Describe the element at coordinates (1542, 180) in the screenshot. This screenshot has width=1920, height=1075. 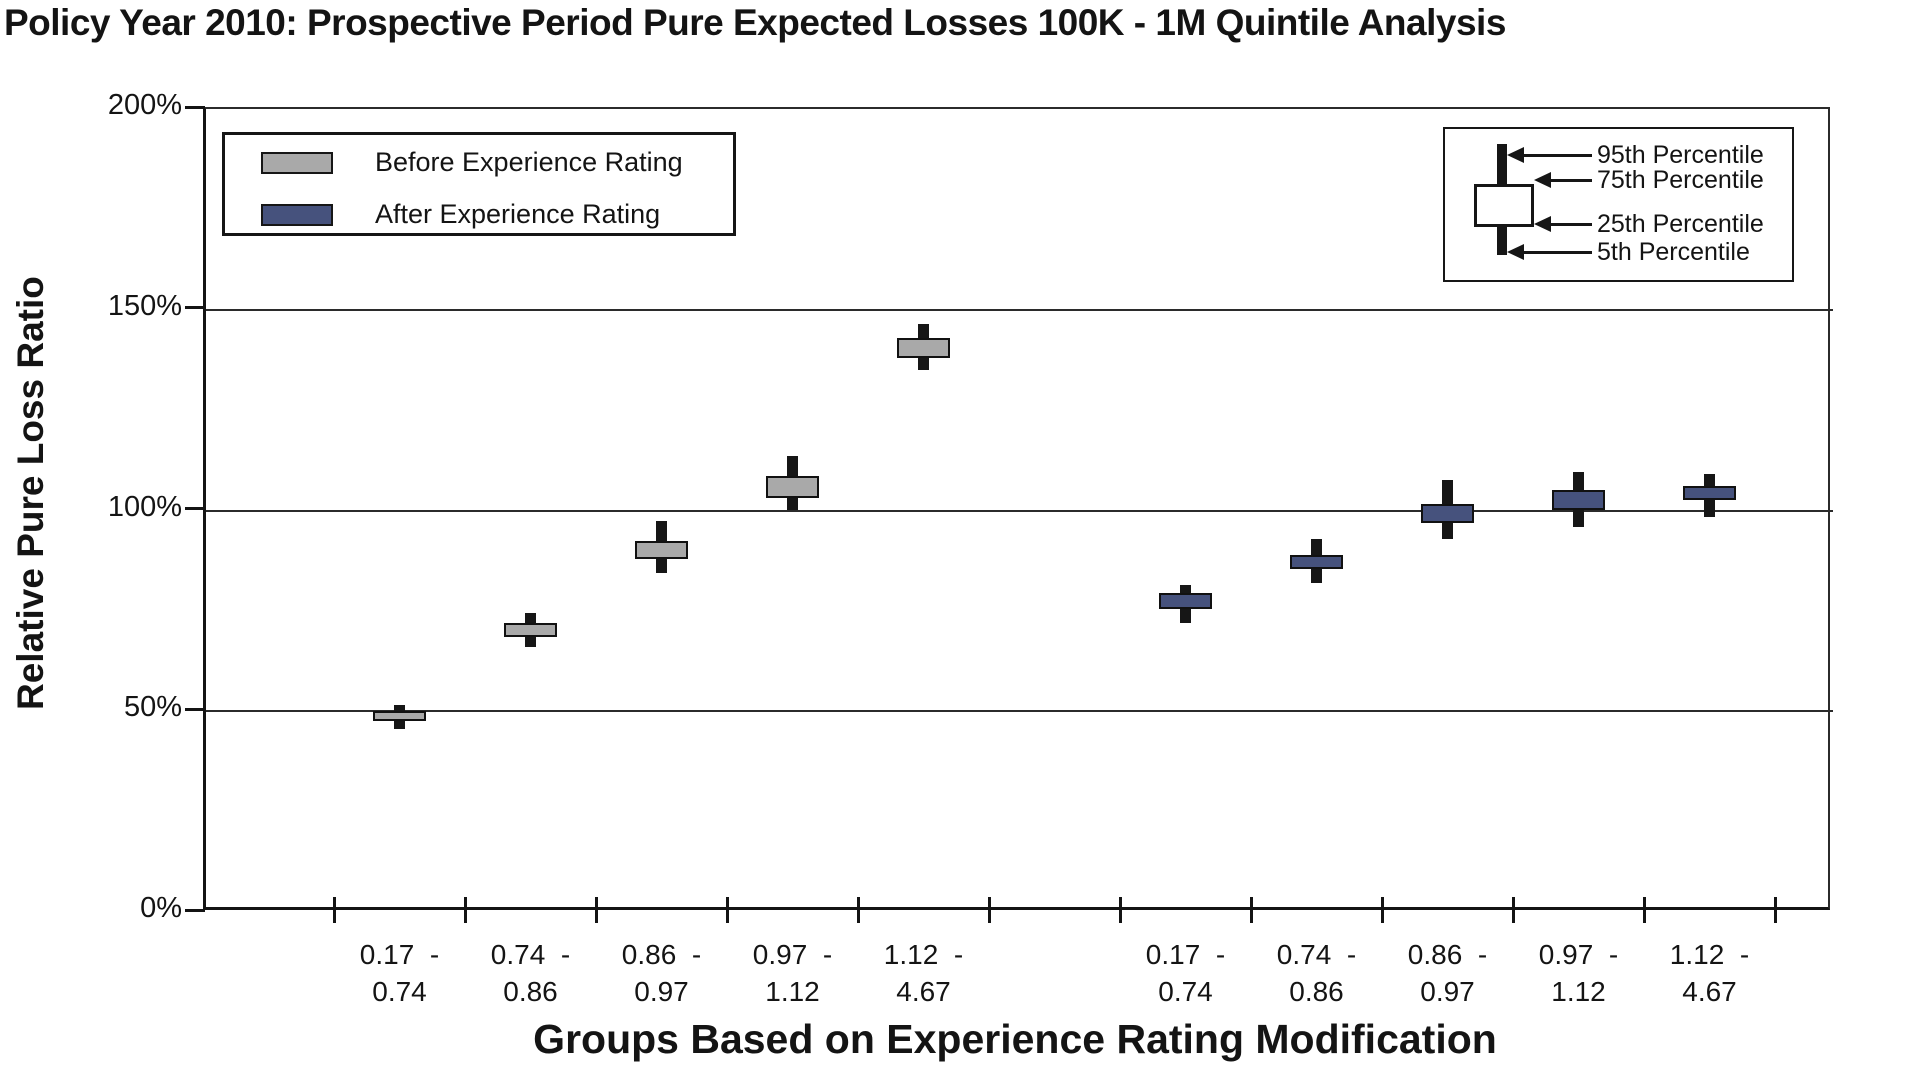
I see `arrow-75th-icon` at that location.